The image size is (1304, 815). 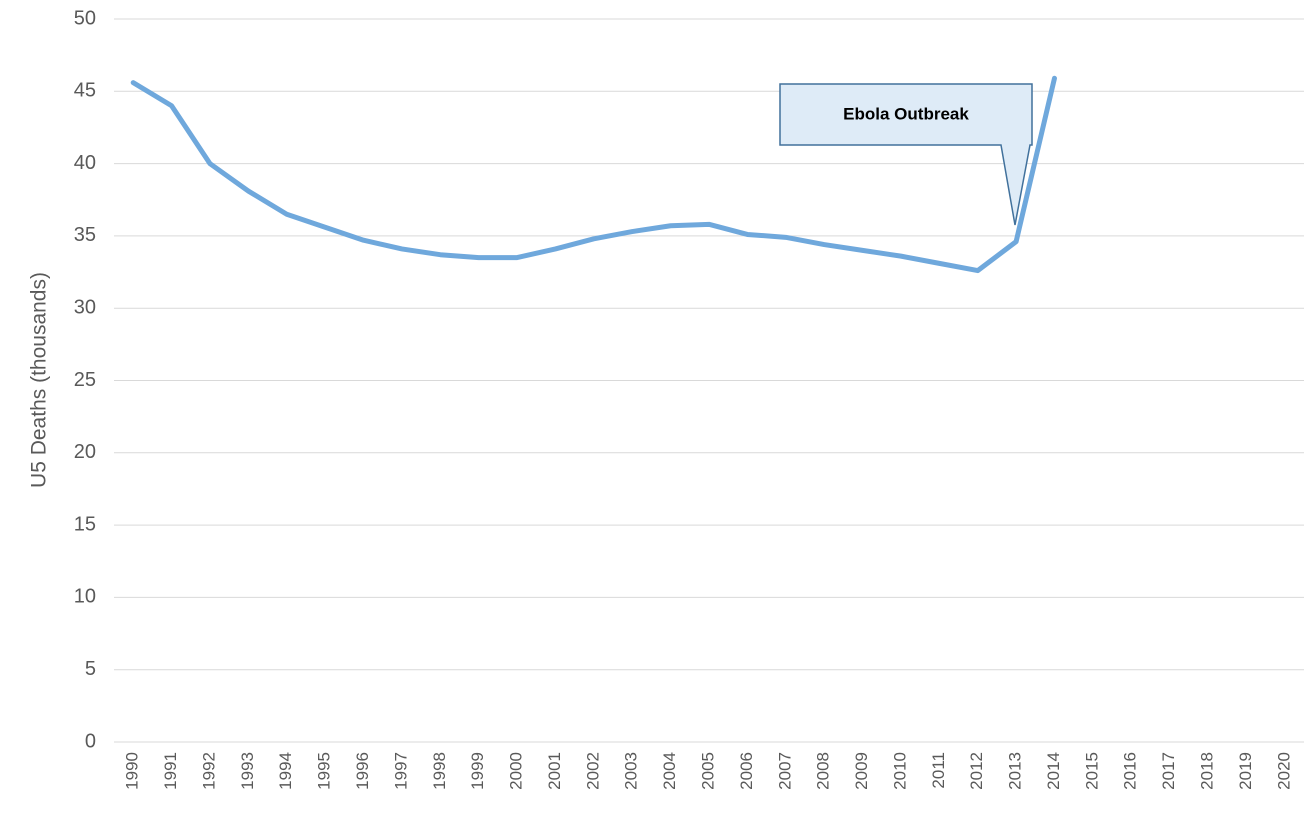 What do you see at coordinates (554, 771) in the screenshot?
I see `x-tick-label: 2001` at bounding box center [554, 771].